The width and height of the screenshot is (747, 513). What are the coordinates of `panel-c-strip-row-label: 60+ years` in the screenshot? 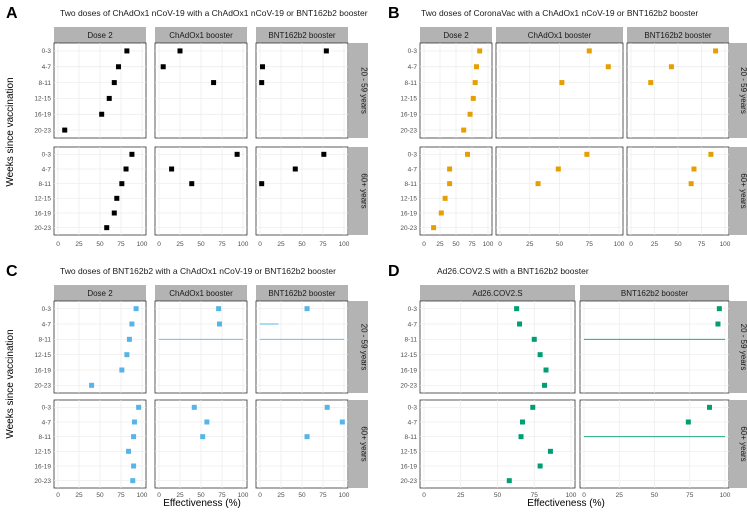 It's located at (364, 443).